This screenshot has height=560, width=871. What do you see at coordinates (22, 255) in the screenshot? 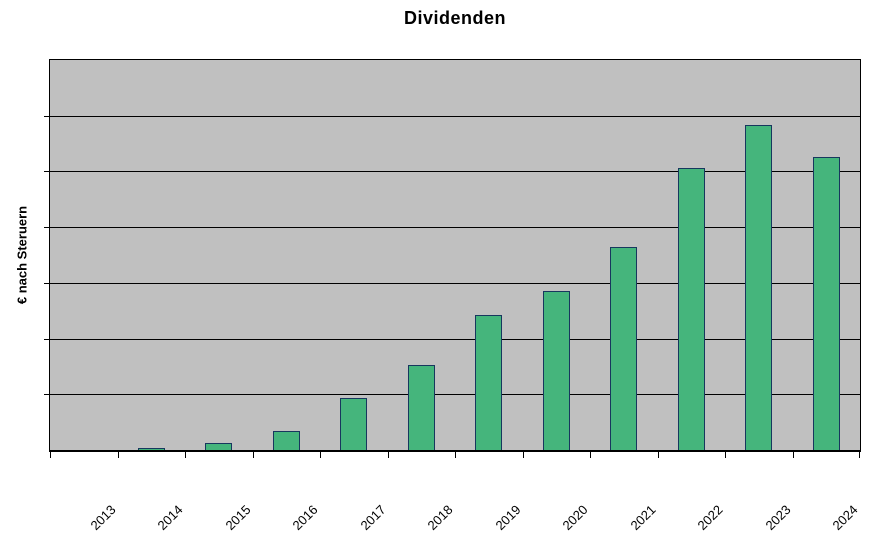
I see `y-axis-label: € nach Steruern` at bounding box center [22, 255].